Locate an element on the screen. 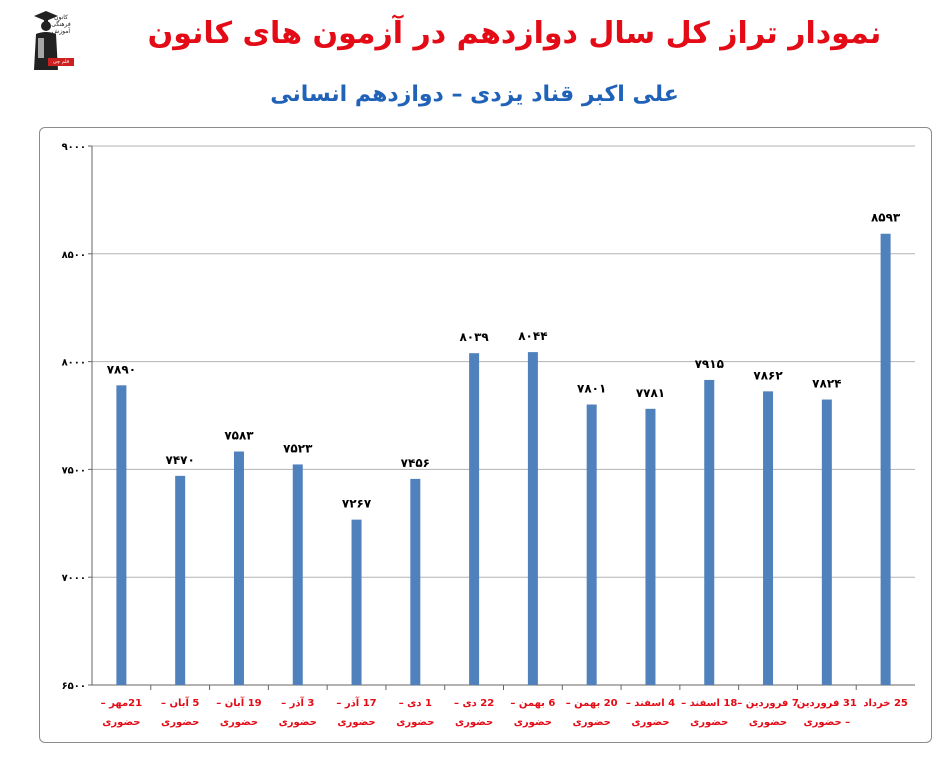 This screenshot has height=780, width=949. data-label: ۷۹۱۵ is located at coordinates (709, 364).